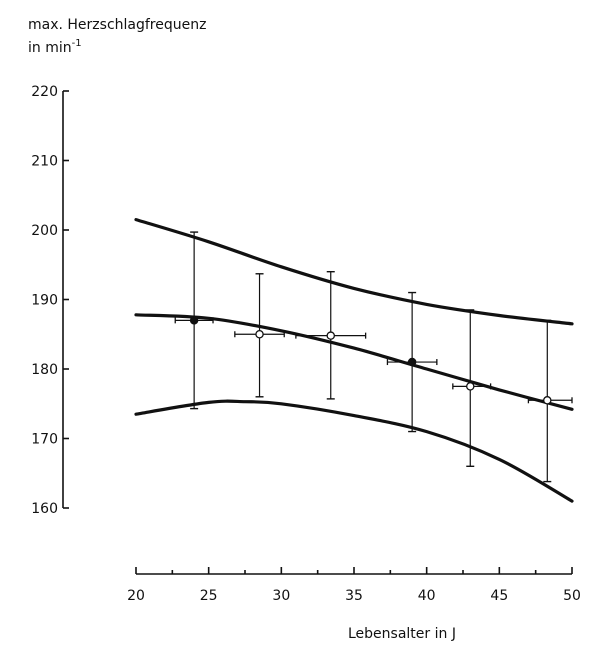 The width and height of the screenshot is (600, 648). I want to click on x-tick-label: 35, so click(354, 596).